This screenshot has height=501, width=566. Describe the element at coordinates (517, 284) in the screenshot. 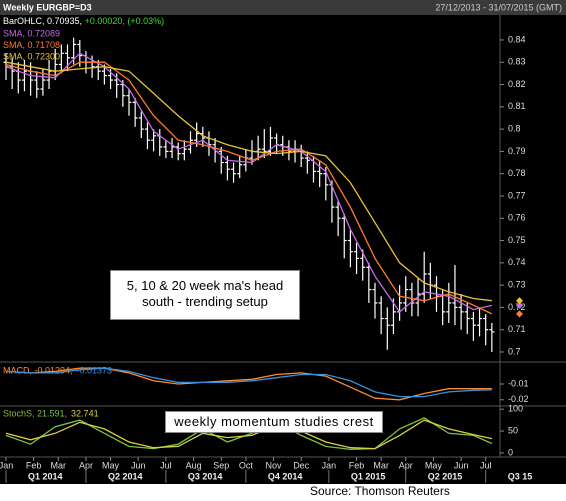

I see `y-tick-label: 0.73` at that location.